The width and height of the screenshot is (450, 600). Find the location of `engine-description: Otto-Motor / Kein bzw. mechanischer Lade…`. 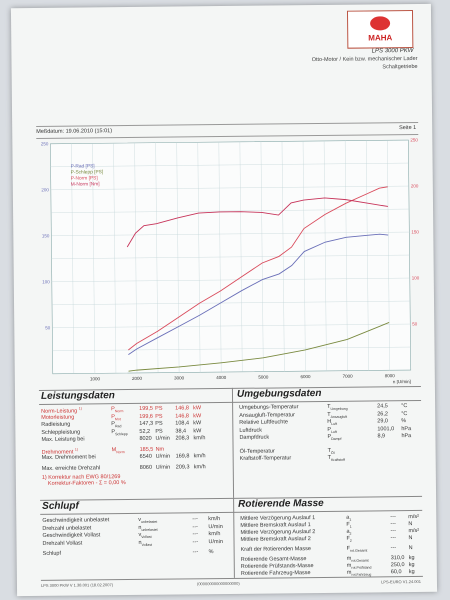

engine-description: Otto-Motor / Kein bzw. mechanischer Lade… is located at coordinates (365, 64).